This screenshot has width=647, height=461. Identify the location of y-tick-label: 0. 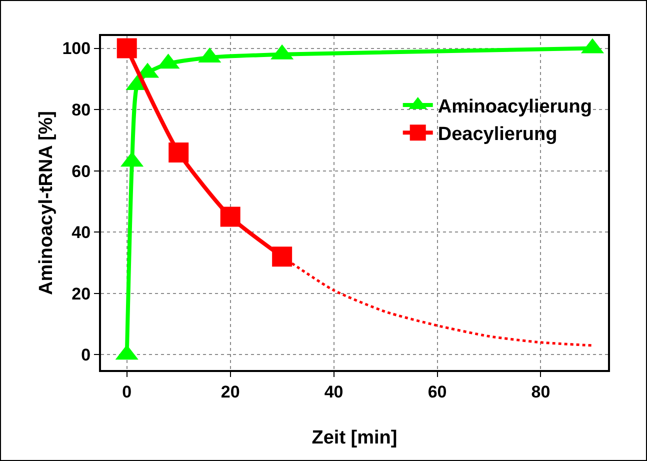
(86, 355).